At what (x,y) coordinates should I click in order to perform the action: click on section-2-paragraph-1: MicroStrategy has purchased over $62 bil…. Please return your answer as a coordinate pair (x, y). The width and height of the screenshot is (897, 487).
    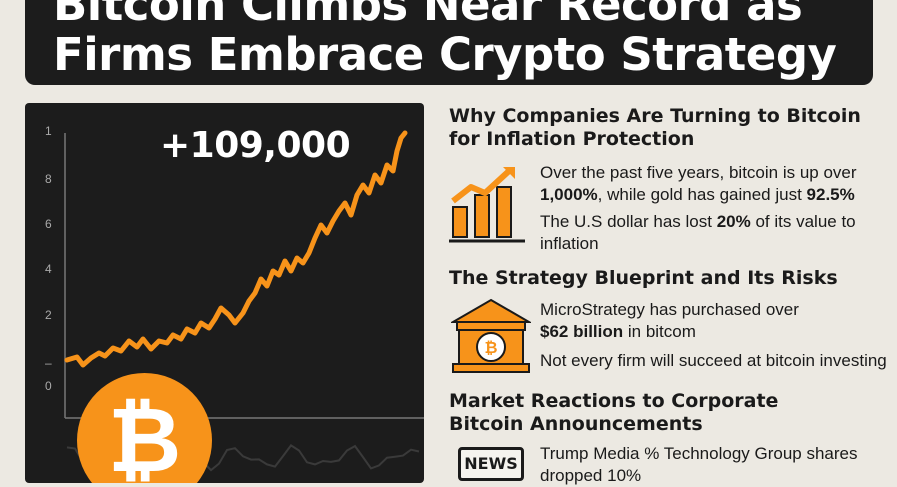
    Looking at the image, I should click on (669, 320).